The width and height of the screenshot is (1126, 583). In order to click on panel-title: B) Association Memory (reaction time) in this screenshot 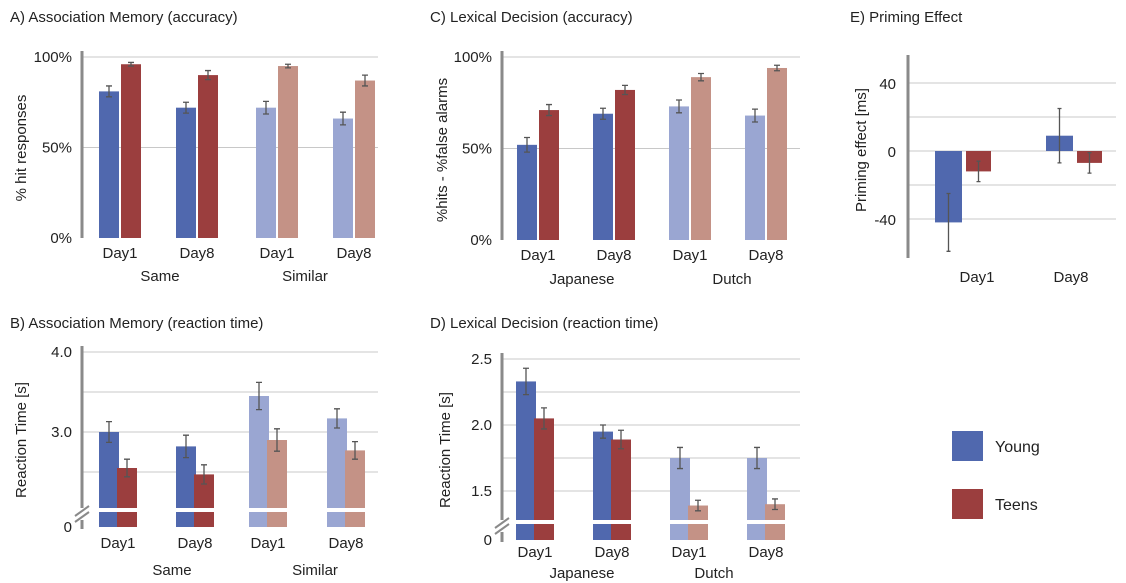, I will do `click(136, 323)`.